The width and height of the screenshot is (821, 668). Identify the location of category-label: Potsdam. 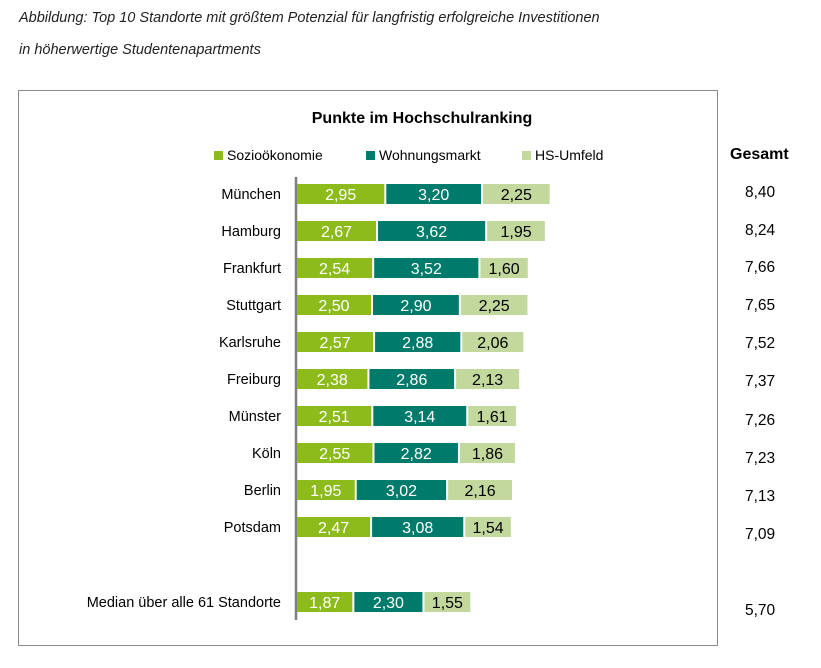
(252, 528).